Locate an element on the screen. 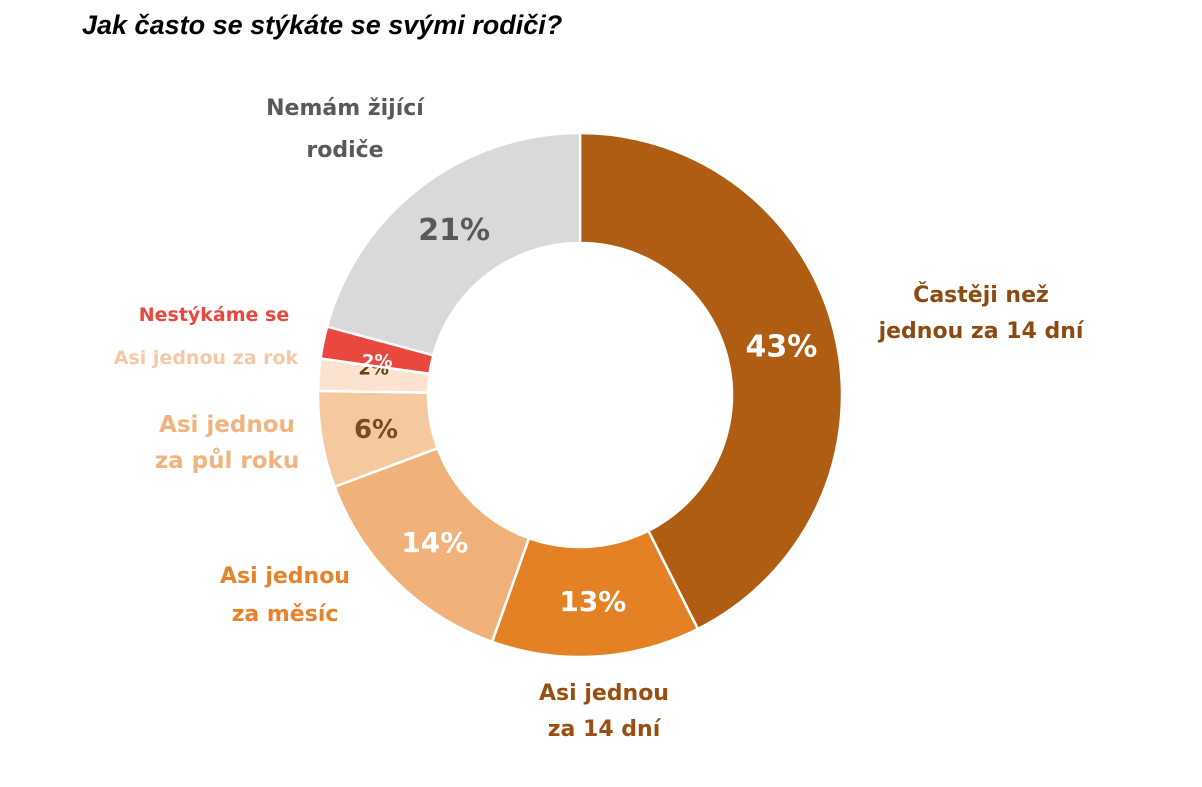 This screenshot has width=1202, height=787. slice-value-label: 14% is located at coordinates (434, 542).